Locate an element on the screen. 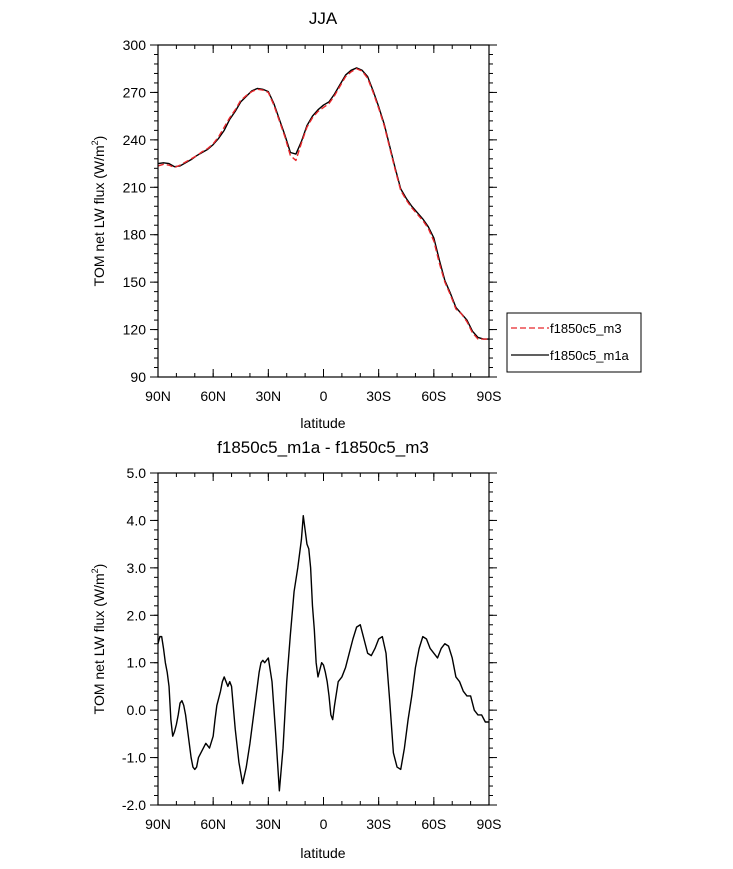 This screenshot has height=869, width=733. bottom-panel-title: f1850c5_m1a - f1850c5_m3 is located at coordinates (323, 447).